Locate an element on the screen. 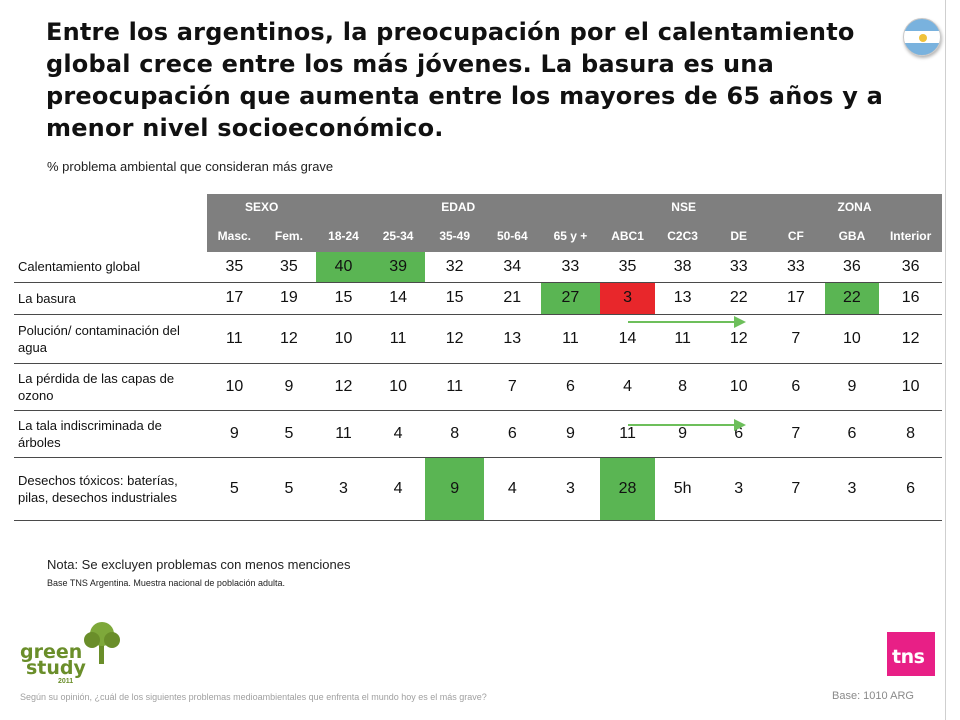 Image resolution: width=960 pixels, height=720 pixels. table-cell: 22 is located at coordinates (739, 298).